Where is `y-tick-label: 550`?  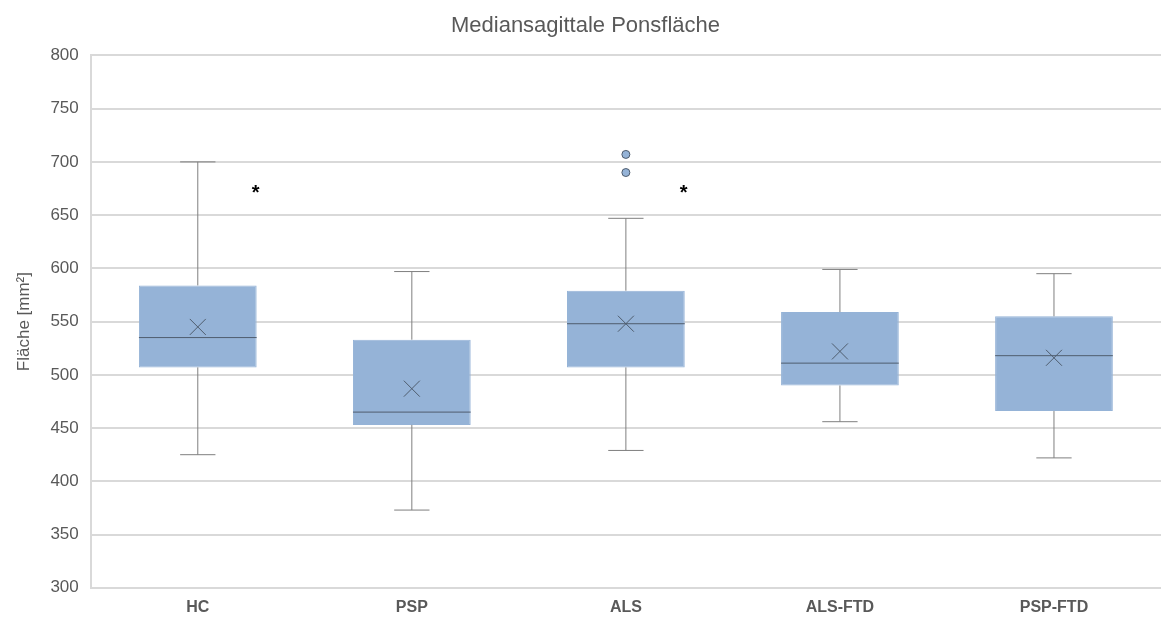 y-tick-label: 550 is located at coordinates (64, 321).